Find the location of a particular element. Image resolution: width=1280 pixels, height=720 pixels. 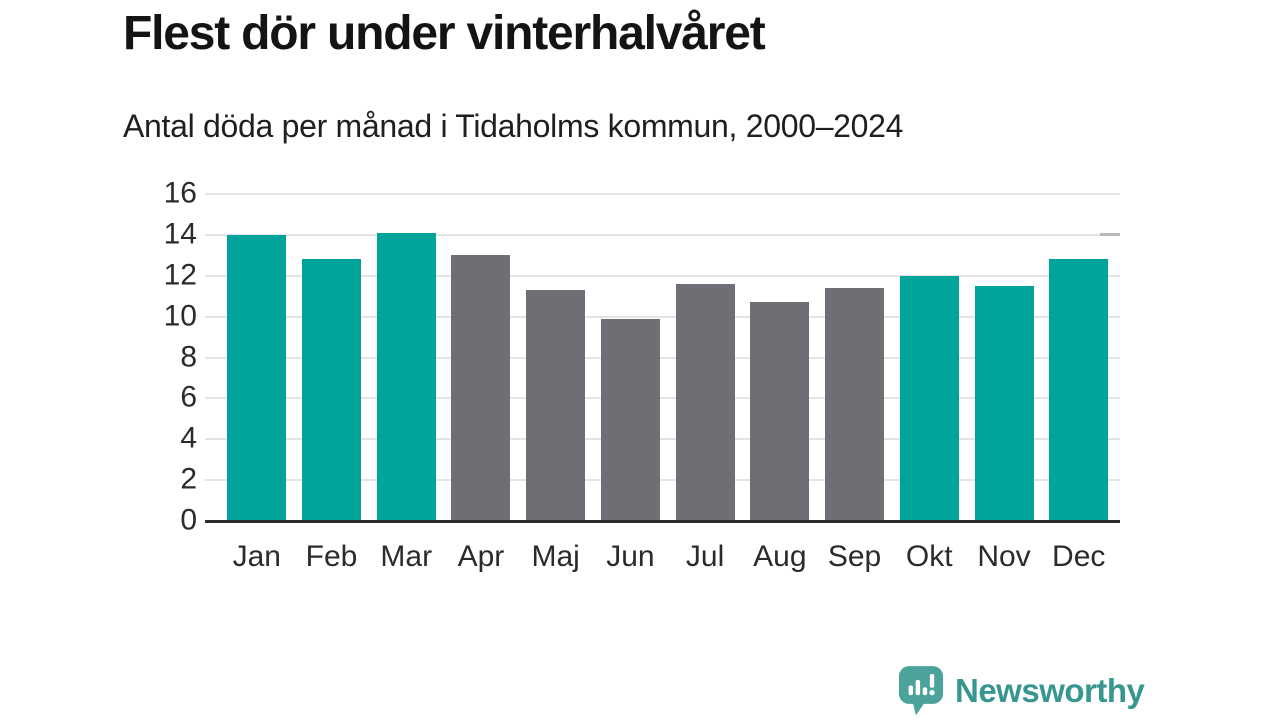

y-tick-label-0: 0 is located at coordinates (188, 520).